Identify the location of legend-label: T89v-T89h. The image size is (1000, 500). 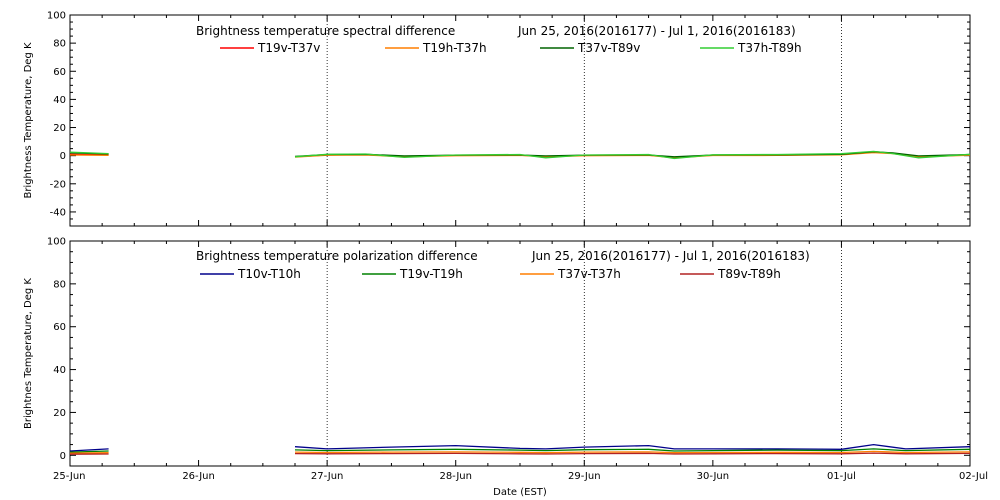
(749, 274).